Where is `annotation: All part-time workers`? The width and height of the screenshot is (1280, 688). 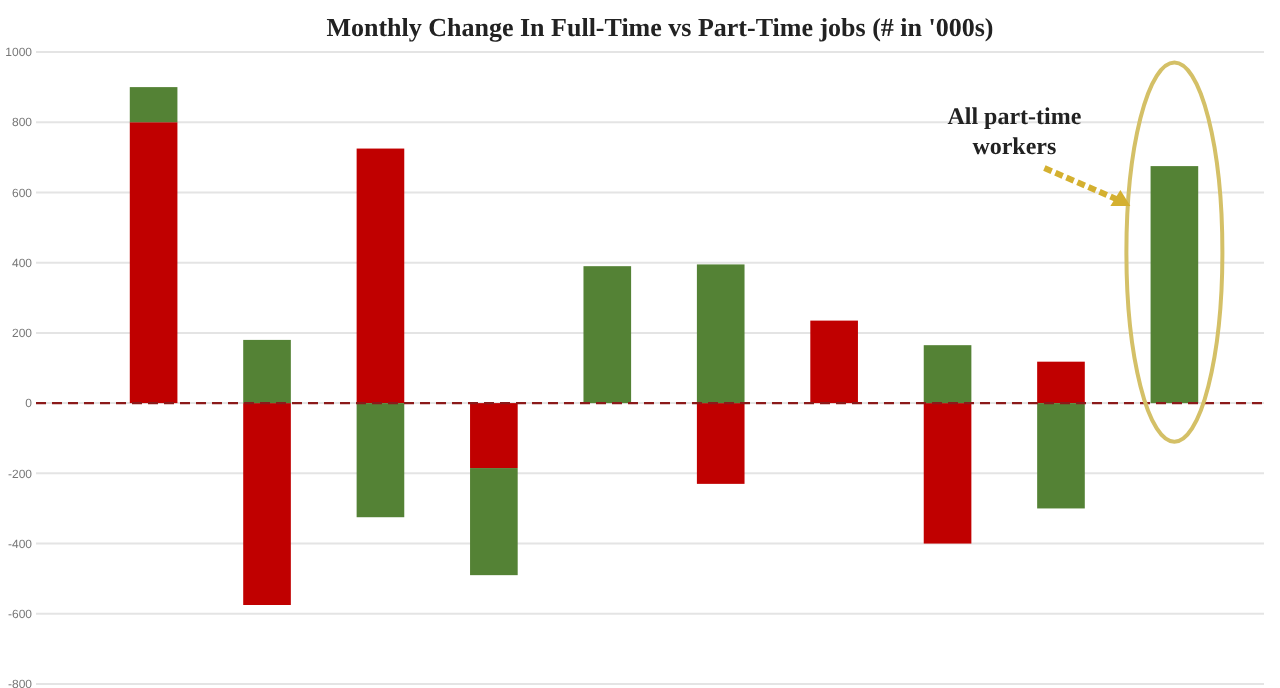 annotation: All part-time workers is located at coordinates (1015, 131).